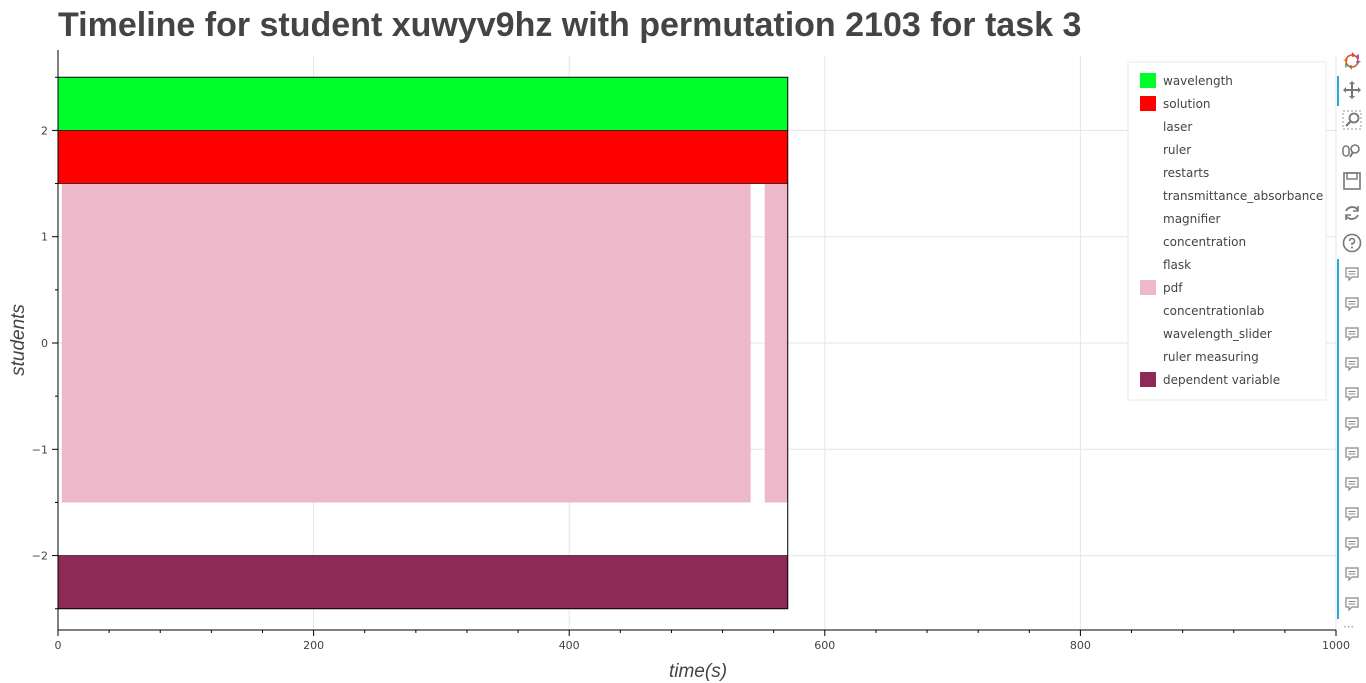  Describe the element at coordinates (58, 645) in the screenshot. I see `x-tick-label: 0` at that location.